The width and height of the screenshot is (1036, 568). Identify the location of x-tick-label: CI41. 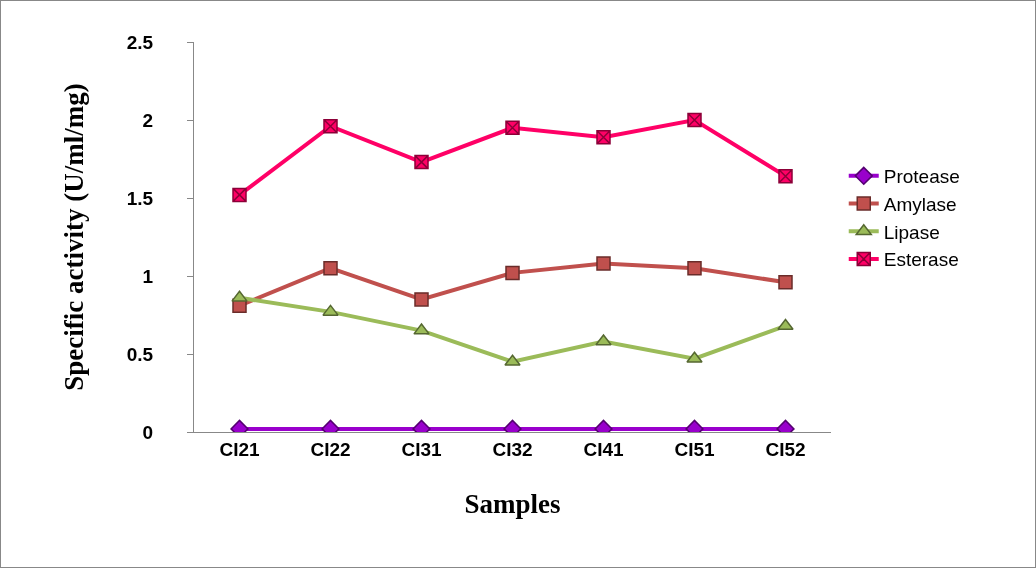
(603, 449).